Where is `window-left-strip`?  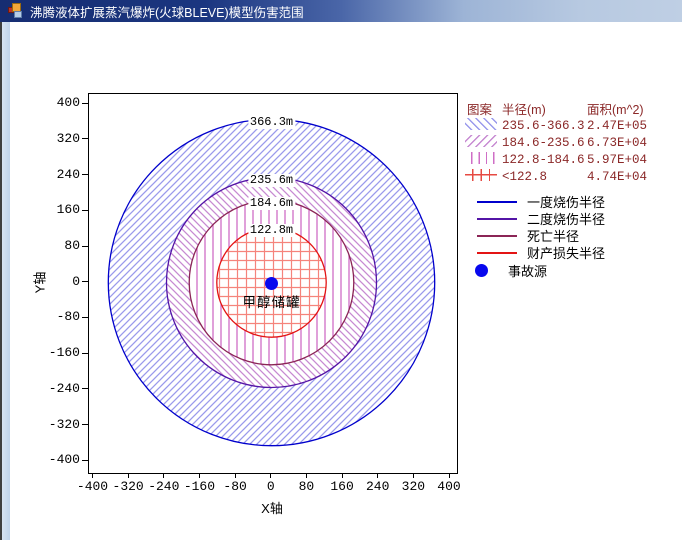
window-left-strip is located at coordinates (6, 281).